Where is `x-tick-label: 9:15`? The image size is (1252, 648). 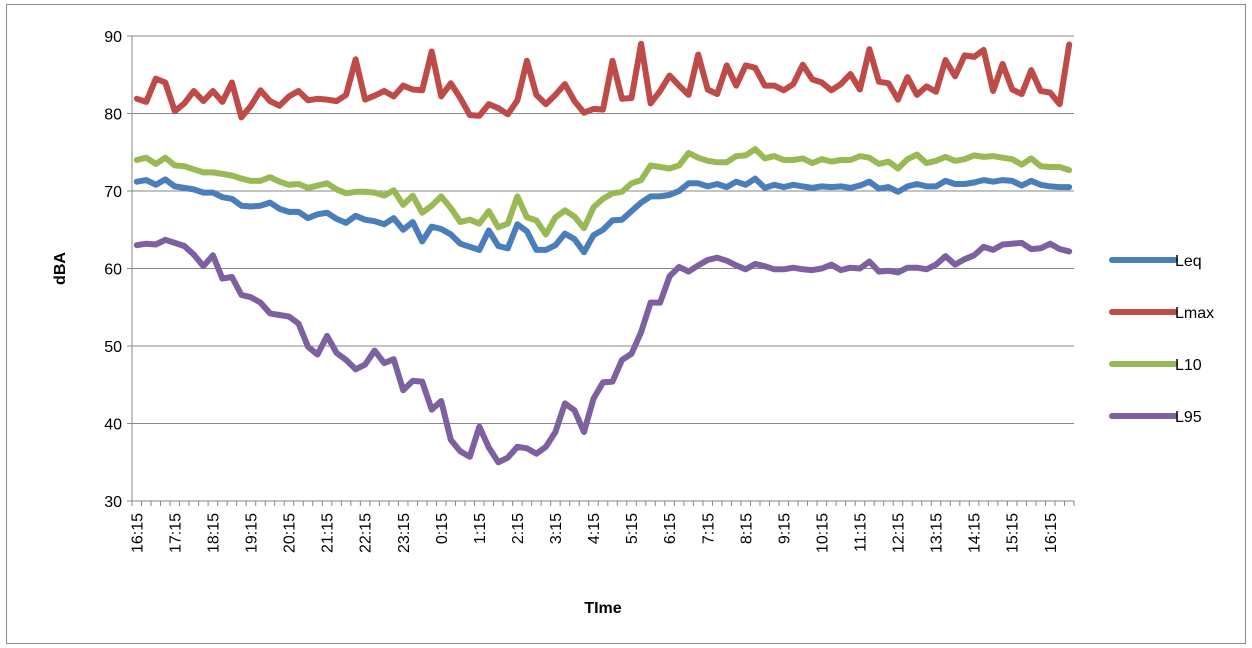
x-tick-label: 9:15 is located at coordinates (784, 528).